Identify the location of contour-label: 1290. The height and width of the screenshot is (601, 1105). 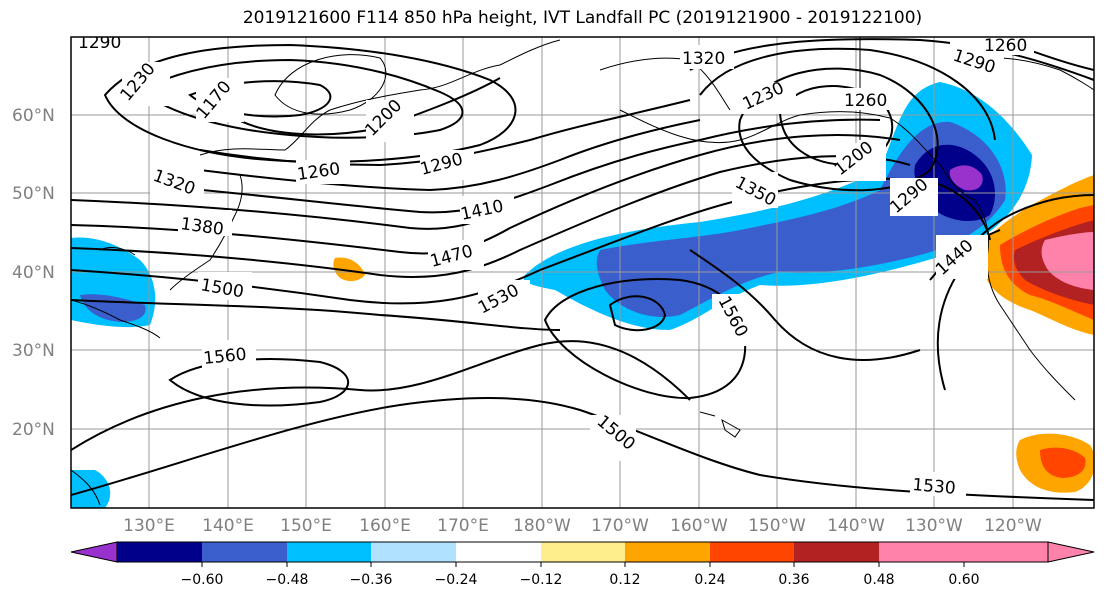
(99, 43).